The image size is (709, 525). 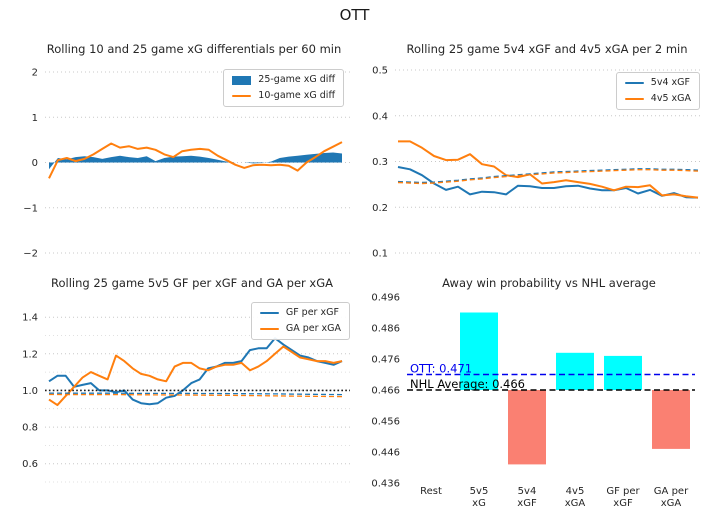 I want to click on y-tick-label: 0.4, so click(x=380, y=116).